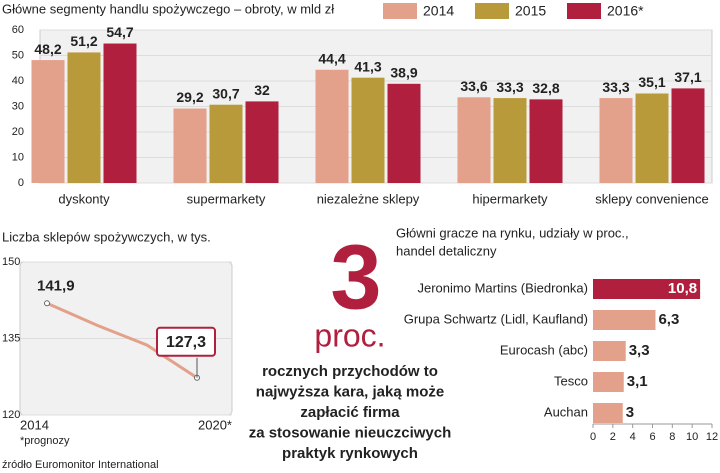 The width and height of the screenshot is (720, 473). What do you see at coordinates (215, 424) in the screenshot?
I see `x-tick-label: 2020*` at bounding box center [215, 424].